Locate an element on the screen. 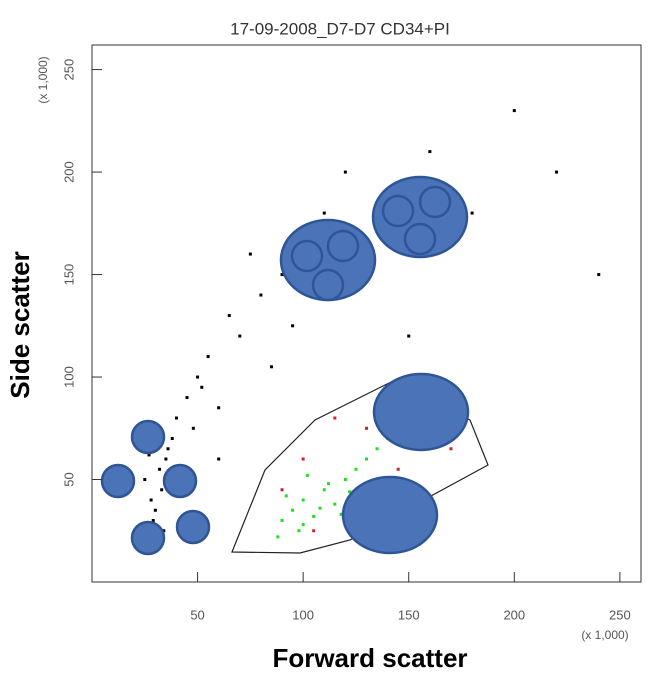  x-tick-label: 100 is located at coordinates (303, 614).